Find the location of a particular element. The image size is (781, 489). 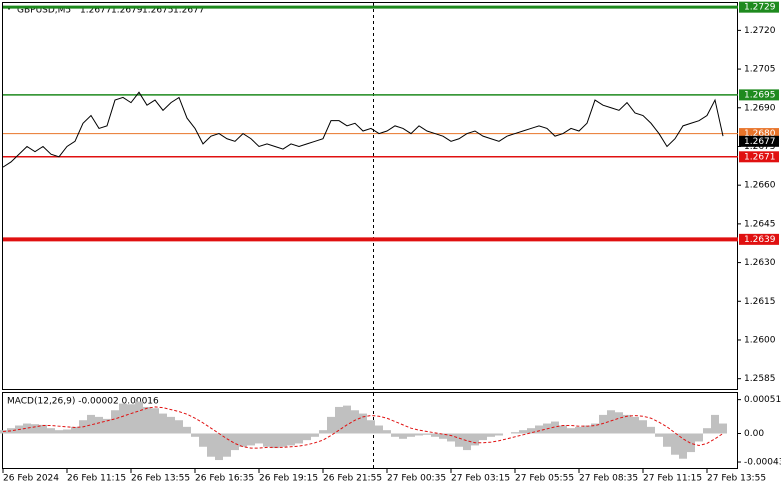

x-tick-label: 26 Feb 2024 is located at coordinates (31, 479).